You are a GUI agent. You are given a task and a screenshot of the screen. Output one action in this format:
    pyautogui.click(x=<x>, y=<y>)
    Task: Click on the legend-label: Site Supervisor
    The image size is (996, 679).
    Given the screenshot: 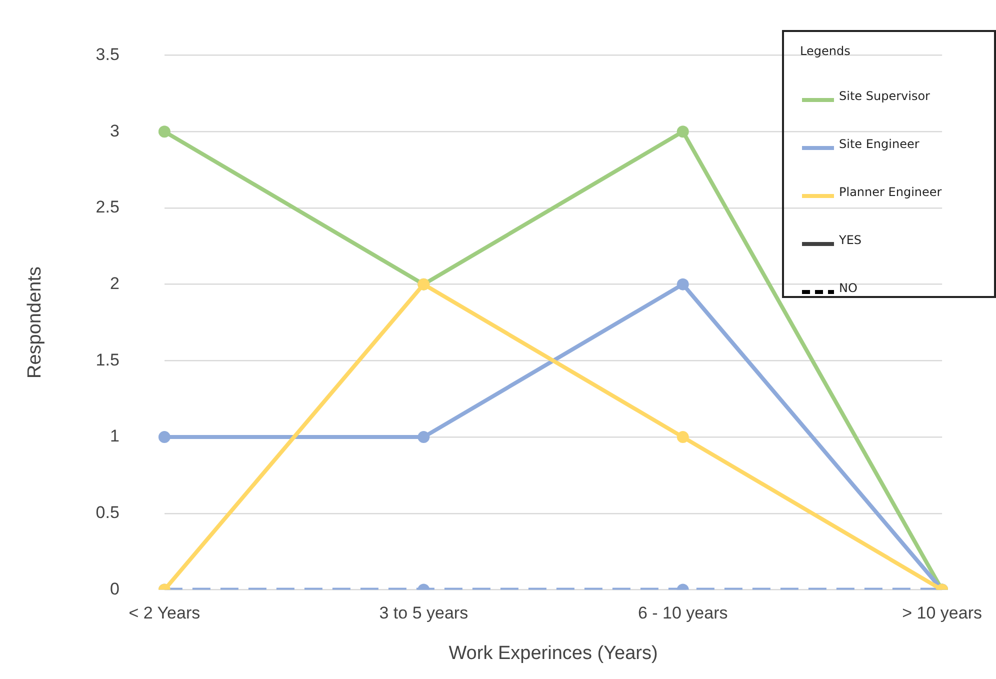 What is the action you would take?
    pyautogui.click(x=884, y=96)
    